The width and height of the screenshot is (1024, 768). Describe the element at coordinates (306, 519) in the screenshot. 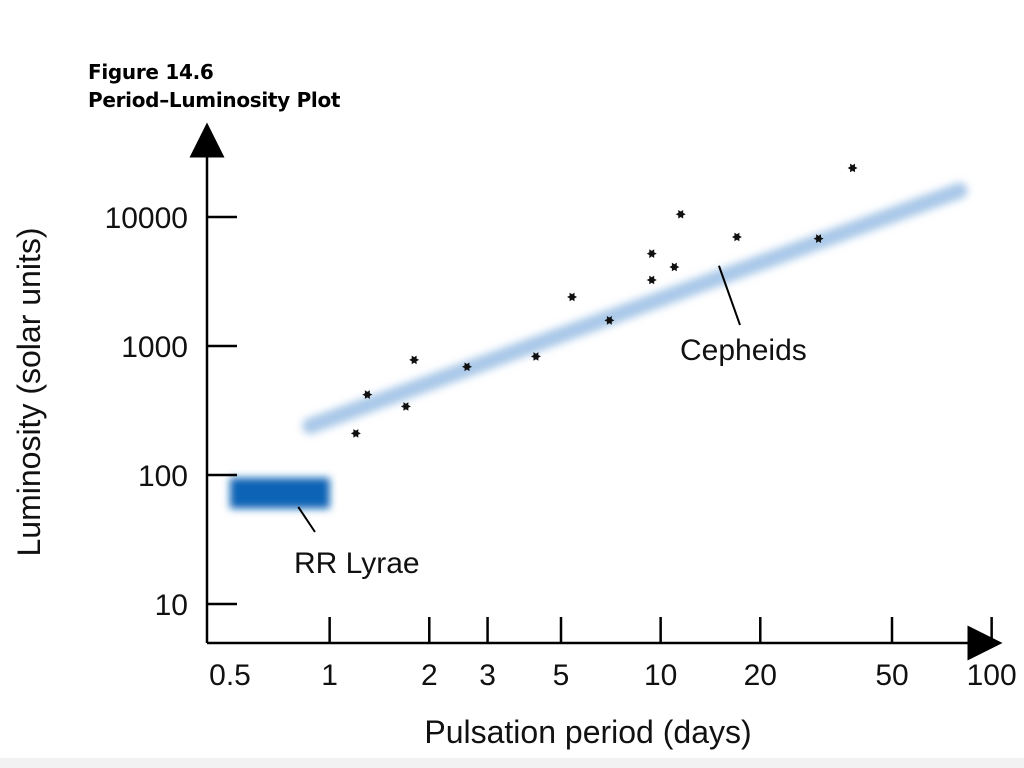

I see `rr-lyrae-leader-line` at that location.